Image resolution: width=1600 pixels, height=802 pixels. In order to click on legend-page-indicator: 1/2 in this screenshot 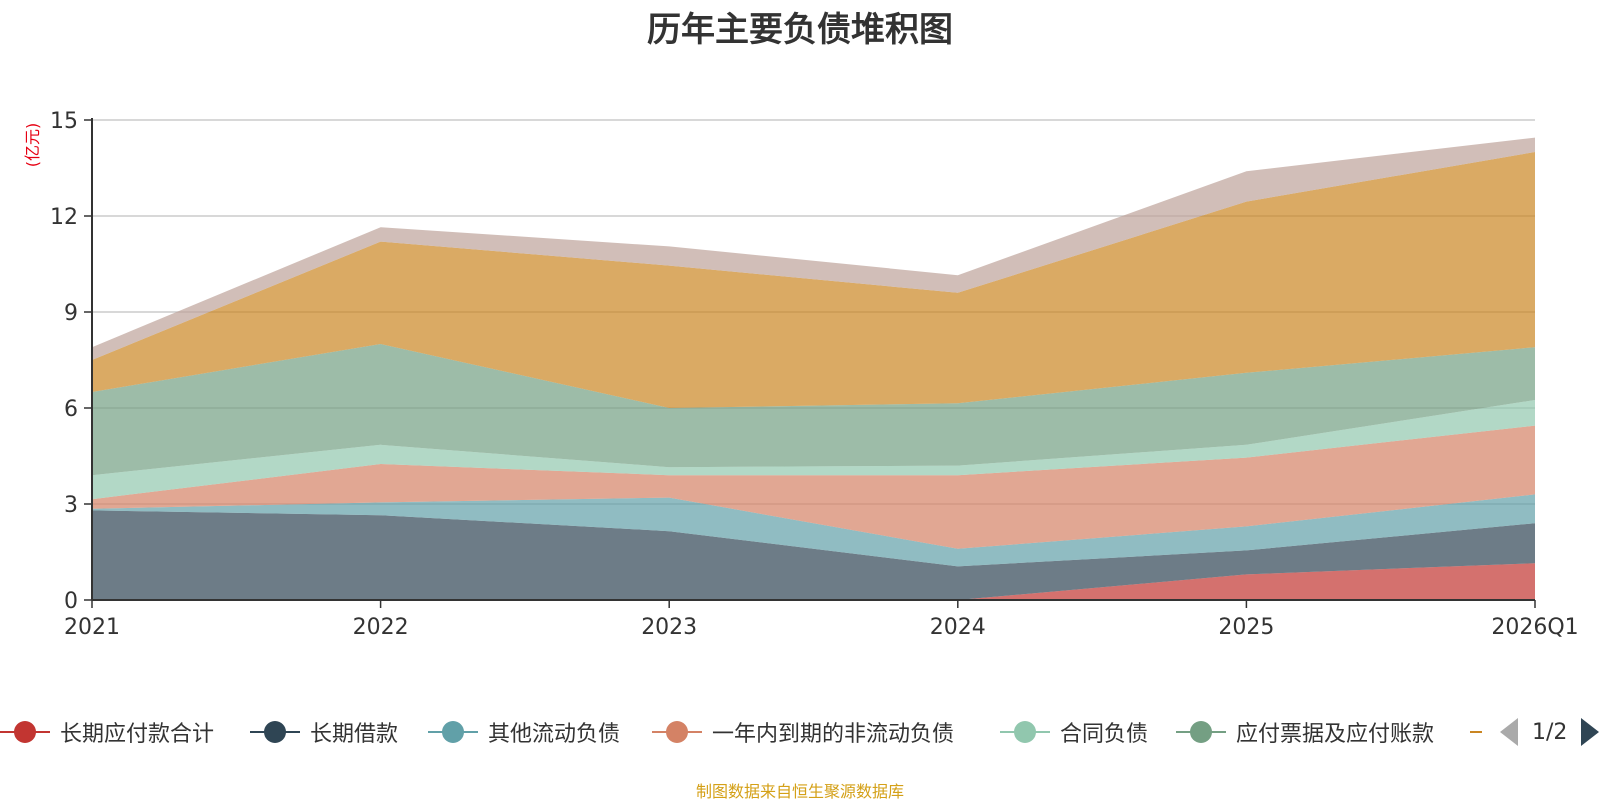, I will do `click(1550, 732)`.